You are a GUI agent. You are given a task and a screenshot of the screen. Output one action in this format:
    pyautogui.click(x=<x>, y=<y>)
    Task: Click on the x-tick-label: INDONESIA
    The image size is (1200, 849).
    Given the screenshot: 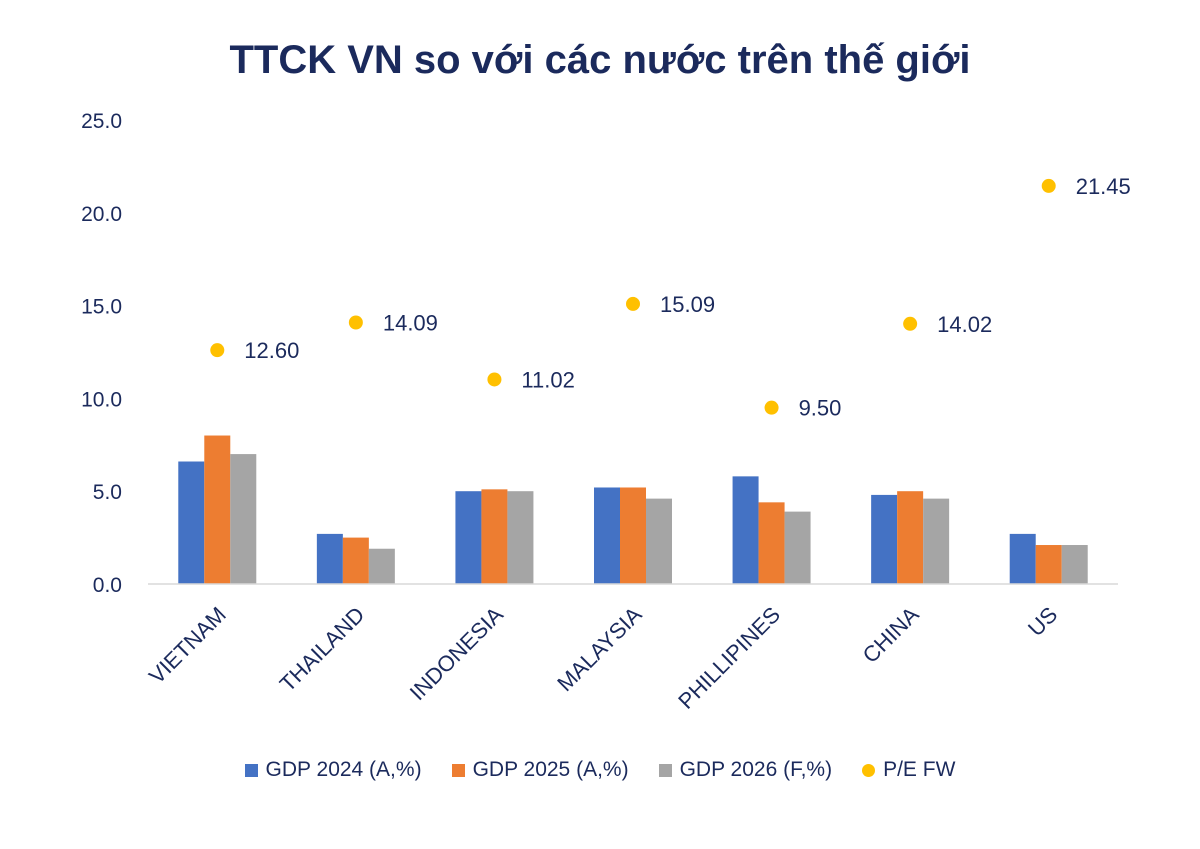 What is the action you would take?
    pyautogui.click(x=456, y=653)
    